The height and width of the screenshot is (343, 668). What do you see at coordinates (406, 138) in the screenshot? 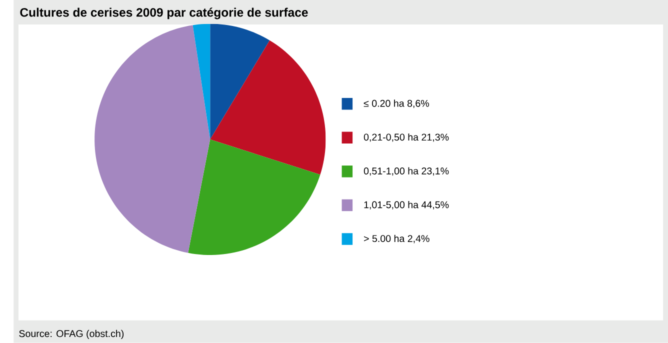
I see `legend-label: 0,21-0,50 ha 21,3%` at bounding box center [406, 138].